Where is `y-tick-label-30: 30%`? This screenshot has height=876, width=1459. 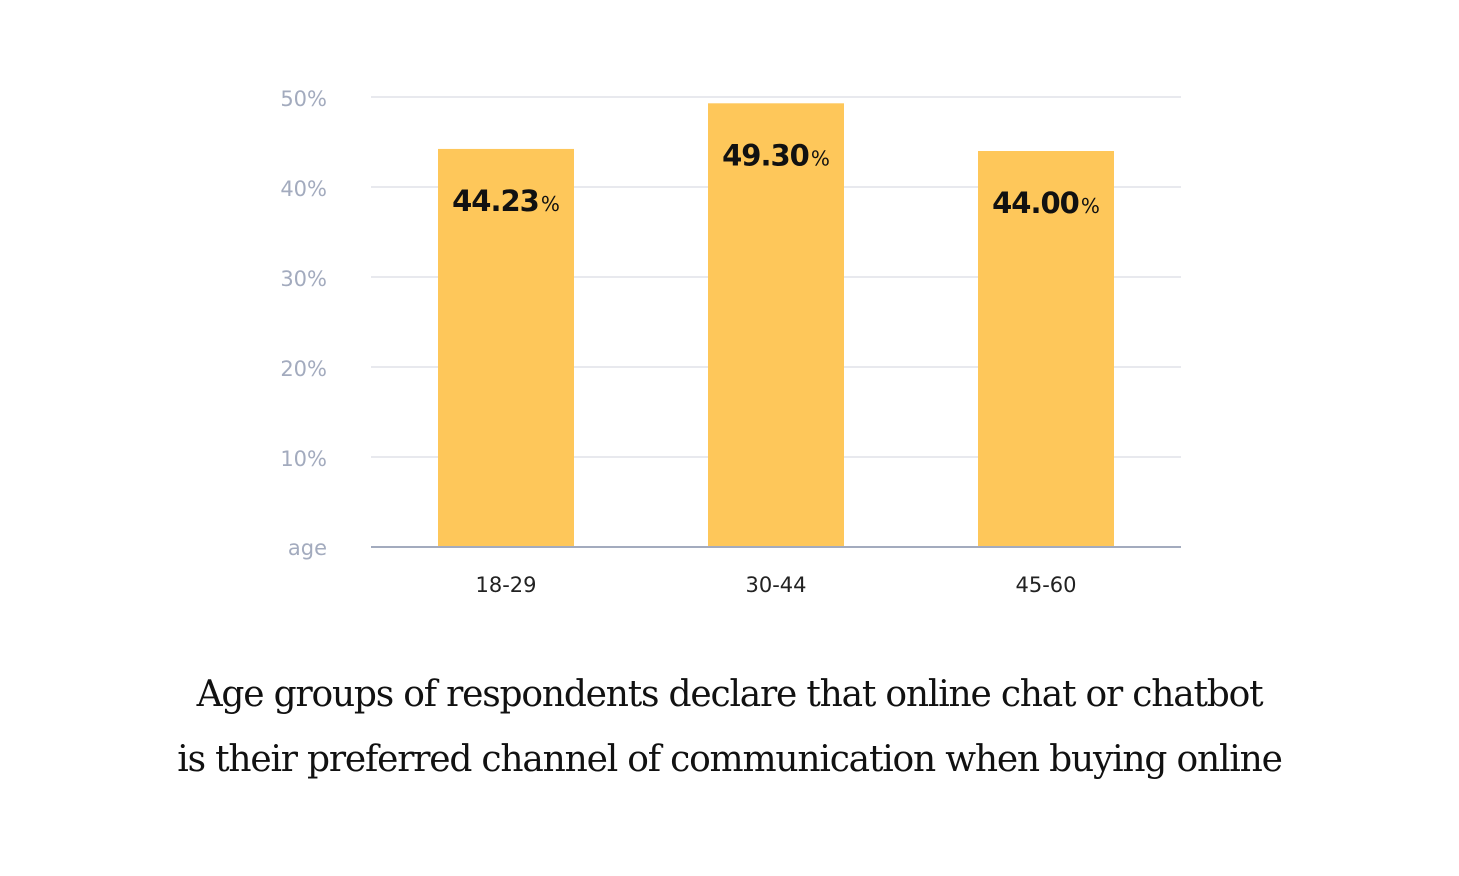 y-tick-label-30: 30% is located at coordinates (303, 279).